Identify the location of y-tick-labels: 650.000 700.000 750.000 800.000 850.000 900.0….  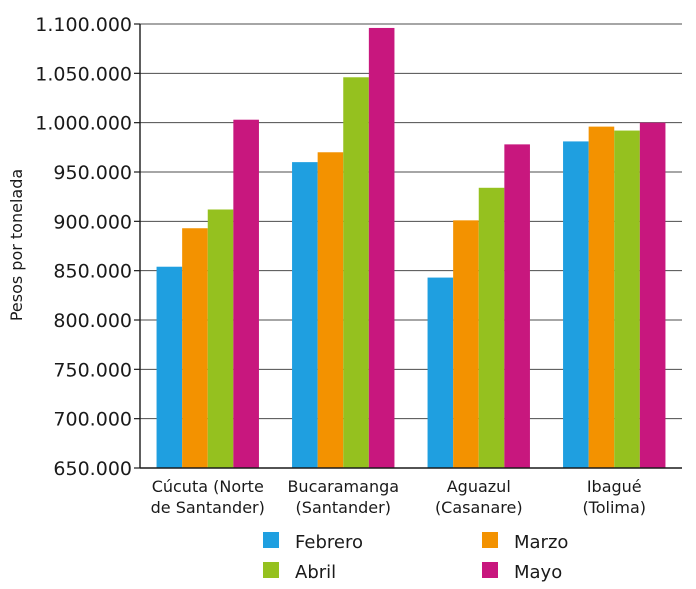
(83, 247).